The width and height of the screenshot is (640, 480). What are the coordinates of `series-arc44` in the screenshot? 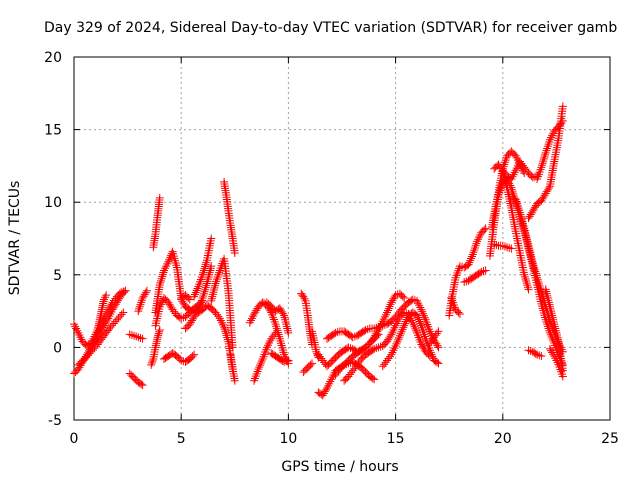 It's located at (550, 149).